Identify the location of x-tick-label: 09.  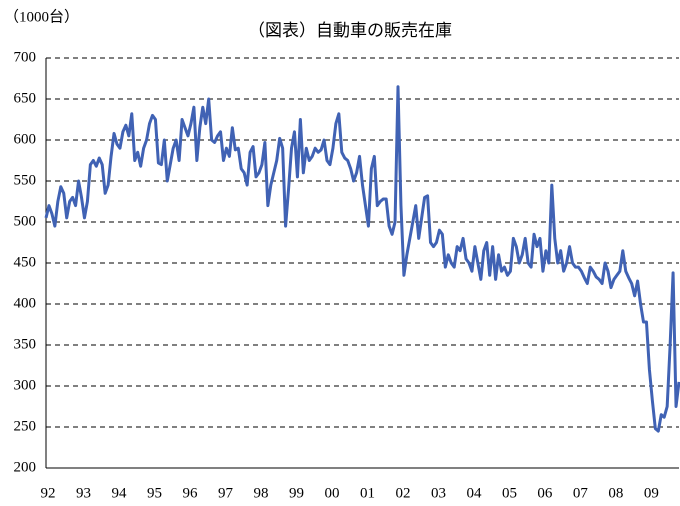
(651, 493).